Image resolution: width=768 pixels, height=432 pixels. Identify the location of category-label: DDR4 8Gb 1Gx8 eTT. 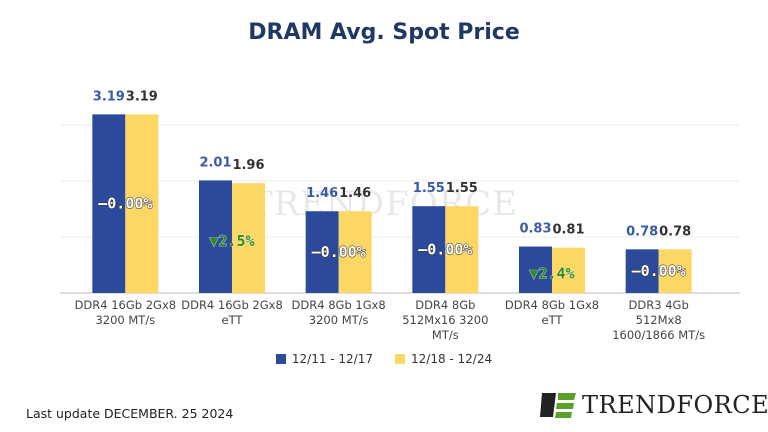
(552, 312).